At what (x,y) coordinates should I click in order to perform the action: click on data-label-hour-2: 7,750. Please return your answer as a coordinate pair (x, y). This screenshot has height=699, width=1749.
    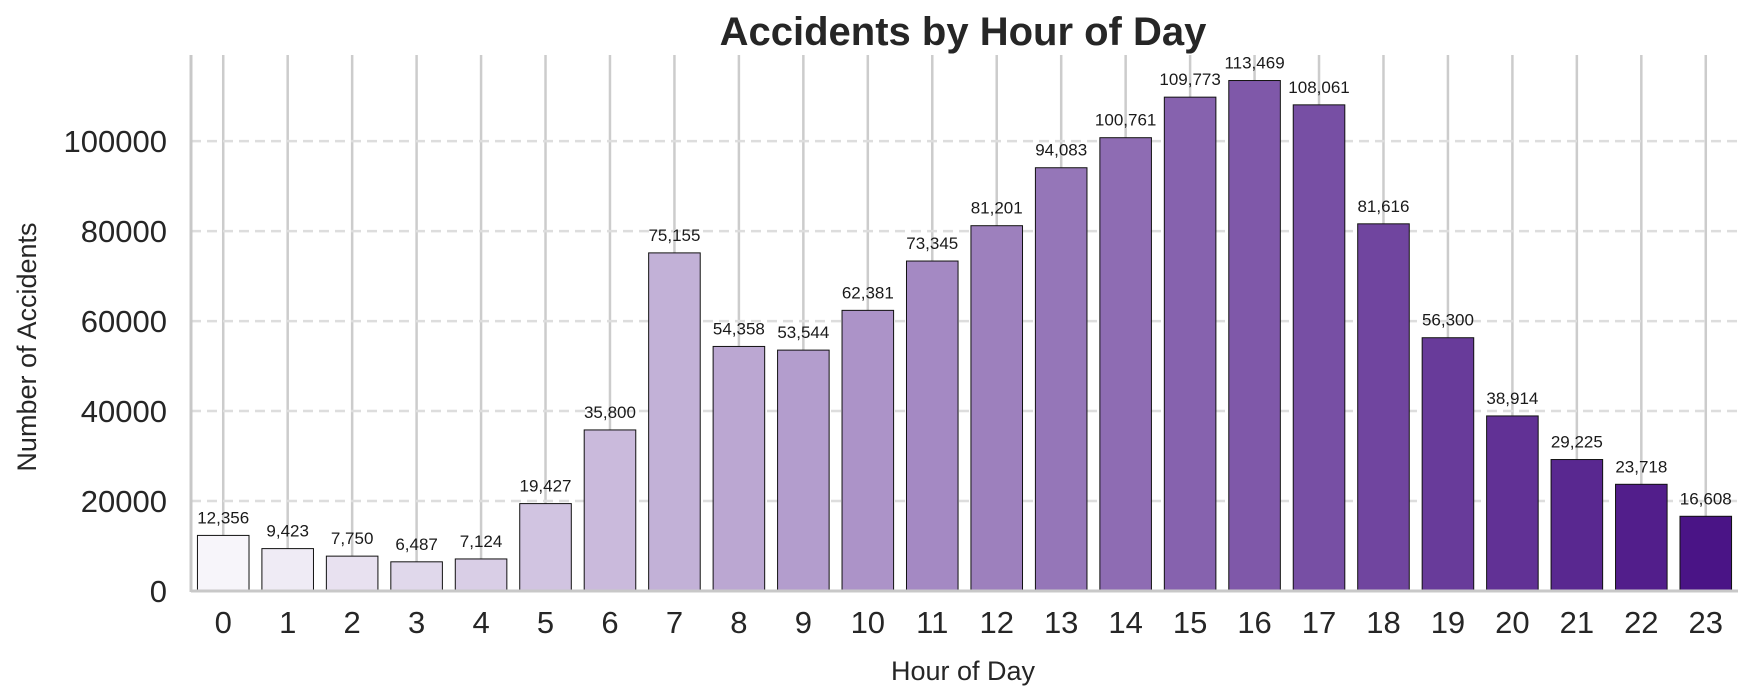
    Looking at the image, I should click on (352, 538).